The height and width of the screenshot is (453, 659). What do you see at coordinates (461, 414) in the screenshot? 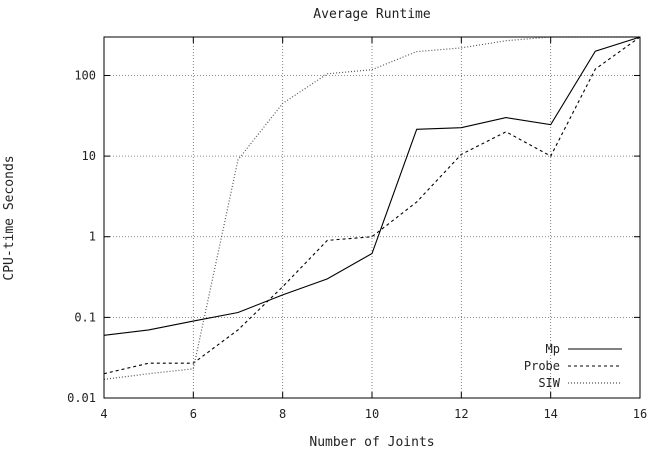
I see `x-tick-label: 12` at bounding box center [461, 414].